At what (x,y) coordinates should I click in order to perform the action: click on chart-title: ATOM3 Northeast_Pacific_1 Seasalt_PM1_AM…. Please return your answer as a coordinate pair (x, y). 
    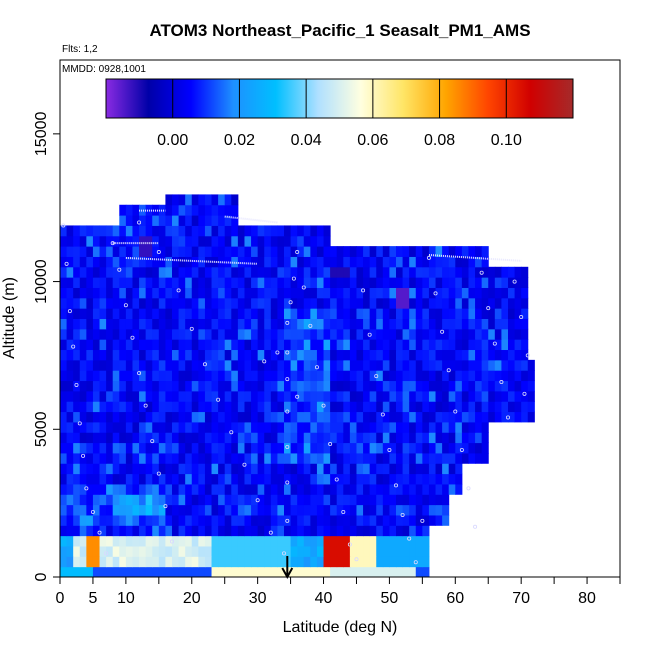
    Looking at the image, I should click on (339, 30).